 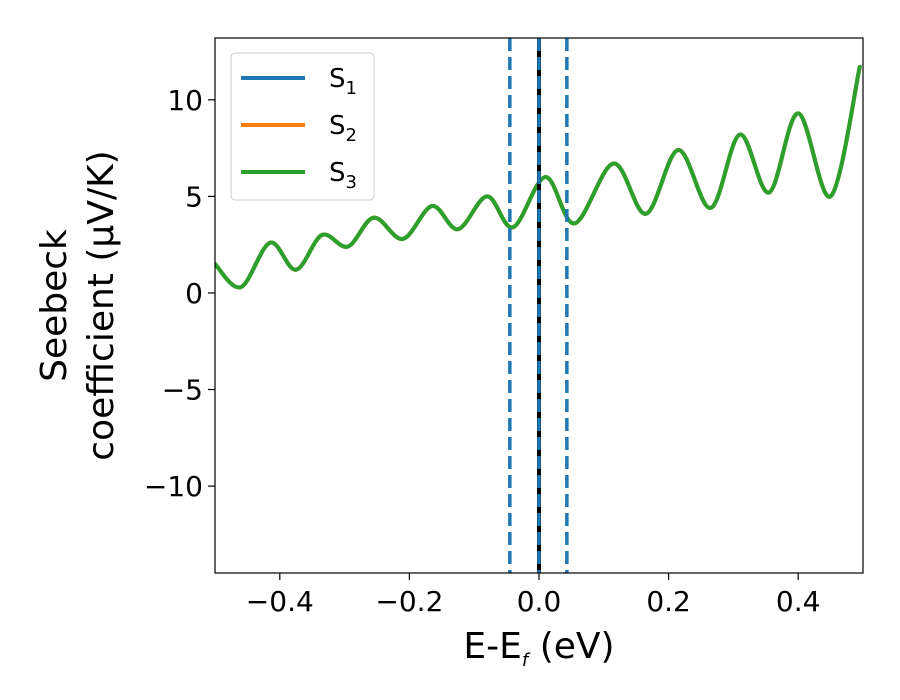 What do you see at coordinates (173, 486) in the screenshot?
I see `y-tick-label: −10` at bounding box center [173, 486].